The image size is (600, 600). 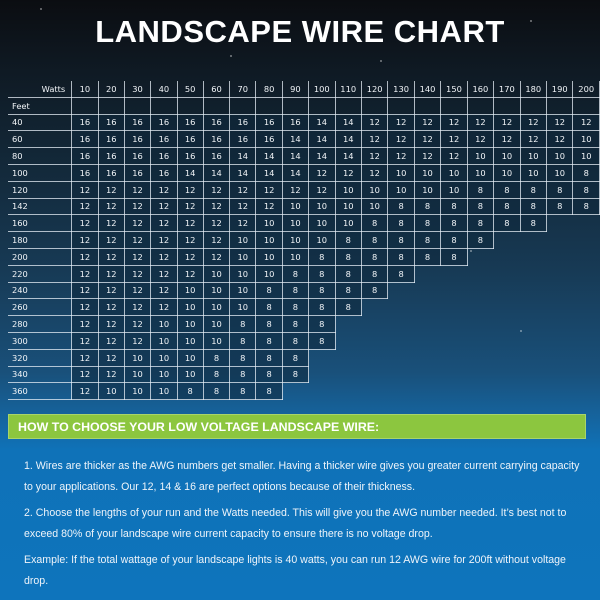 What do you see at coordinates (507, 89) in the screenshot?
I see `watts-column-header: 170` at bounding box center [507, 89].